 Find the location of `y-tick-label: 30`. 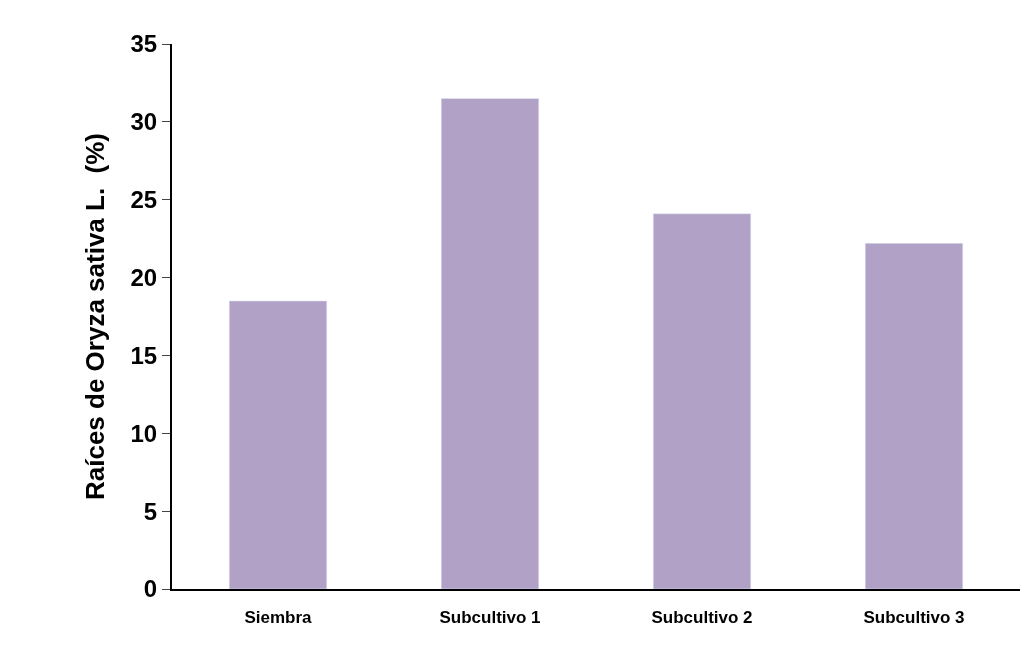

y-tick-label: 30 is located at coordinates (144, 122).